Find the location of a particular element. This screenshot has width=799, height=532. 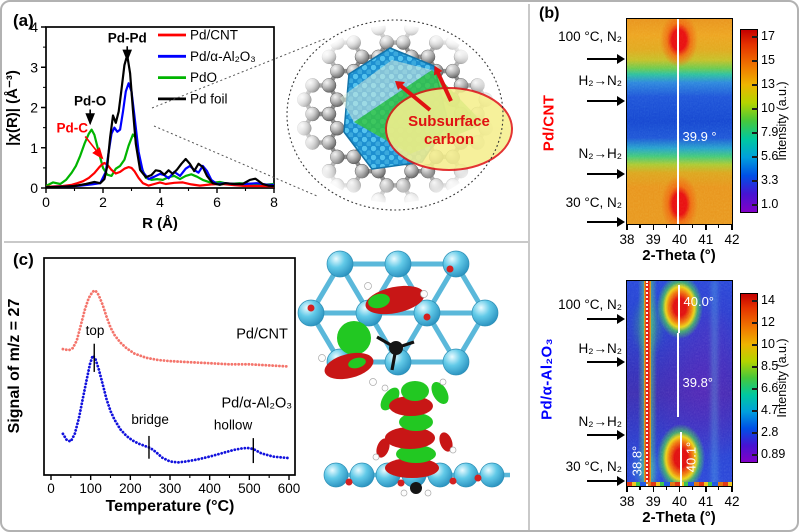

plot-frame is located at coordinates (169, 366).